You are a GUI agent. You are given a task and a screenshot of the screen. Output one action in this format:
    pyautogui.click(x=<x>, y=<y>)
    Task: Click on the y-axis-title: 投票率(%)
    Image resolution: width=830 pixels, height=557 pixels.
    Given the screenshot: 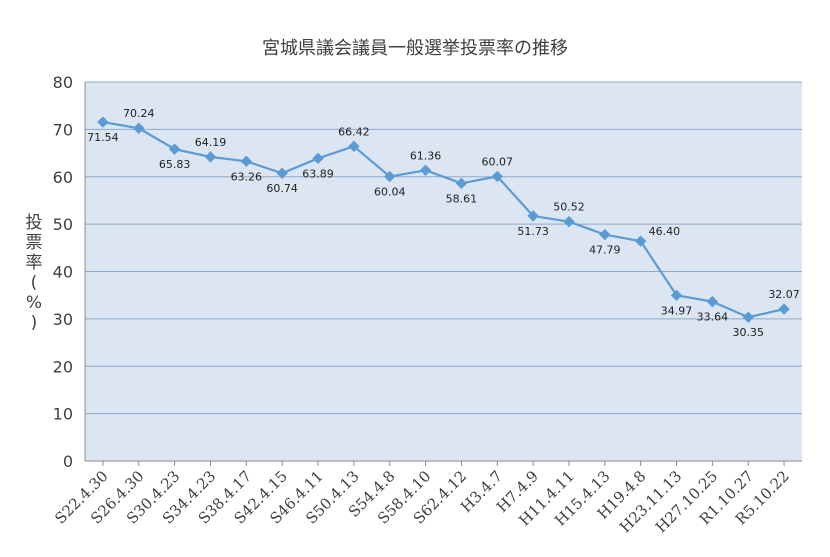 What is the action you would take?
    pyautogui.click(x=34, y=273)
    